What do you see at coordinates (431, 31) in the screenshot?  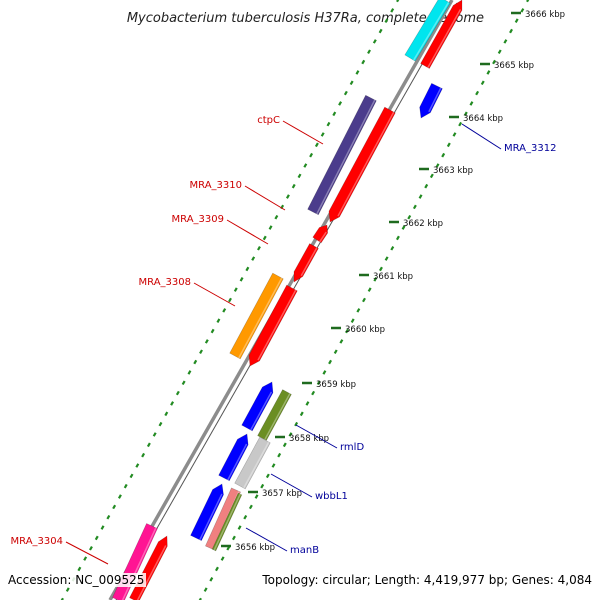 I see `feature-cyan-bar-highlight` at bounding box center [431, 31].